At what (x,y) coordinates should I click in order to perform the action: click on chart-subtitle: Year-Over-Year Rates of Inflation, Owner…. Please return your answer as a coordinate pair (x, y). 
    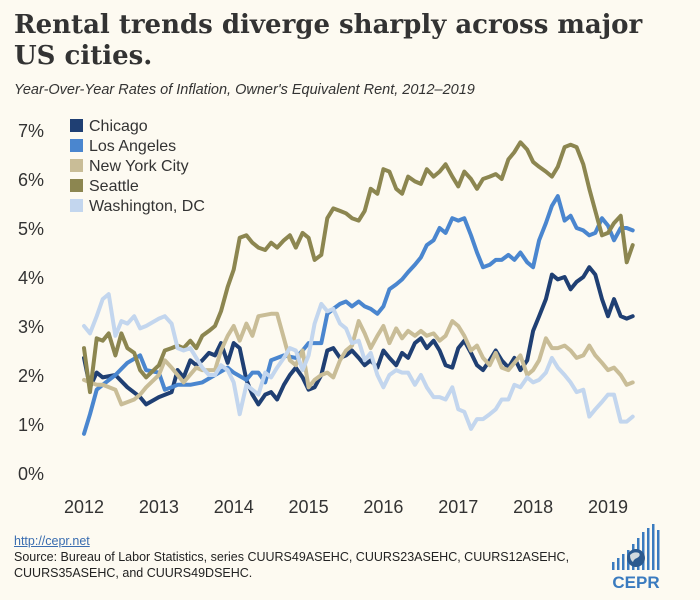
    Looking at the image, I should click on (244, 90).